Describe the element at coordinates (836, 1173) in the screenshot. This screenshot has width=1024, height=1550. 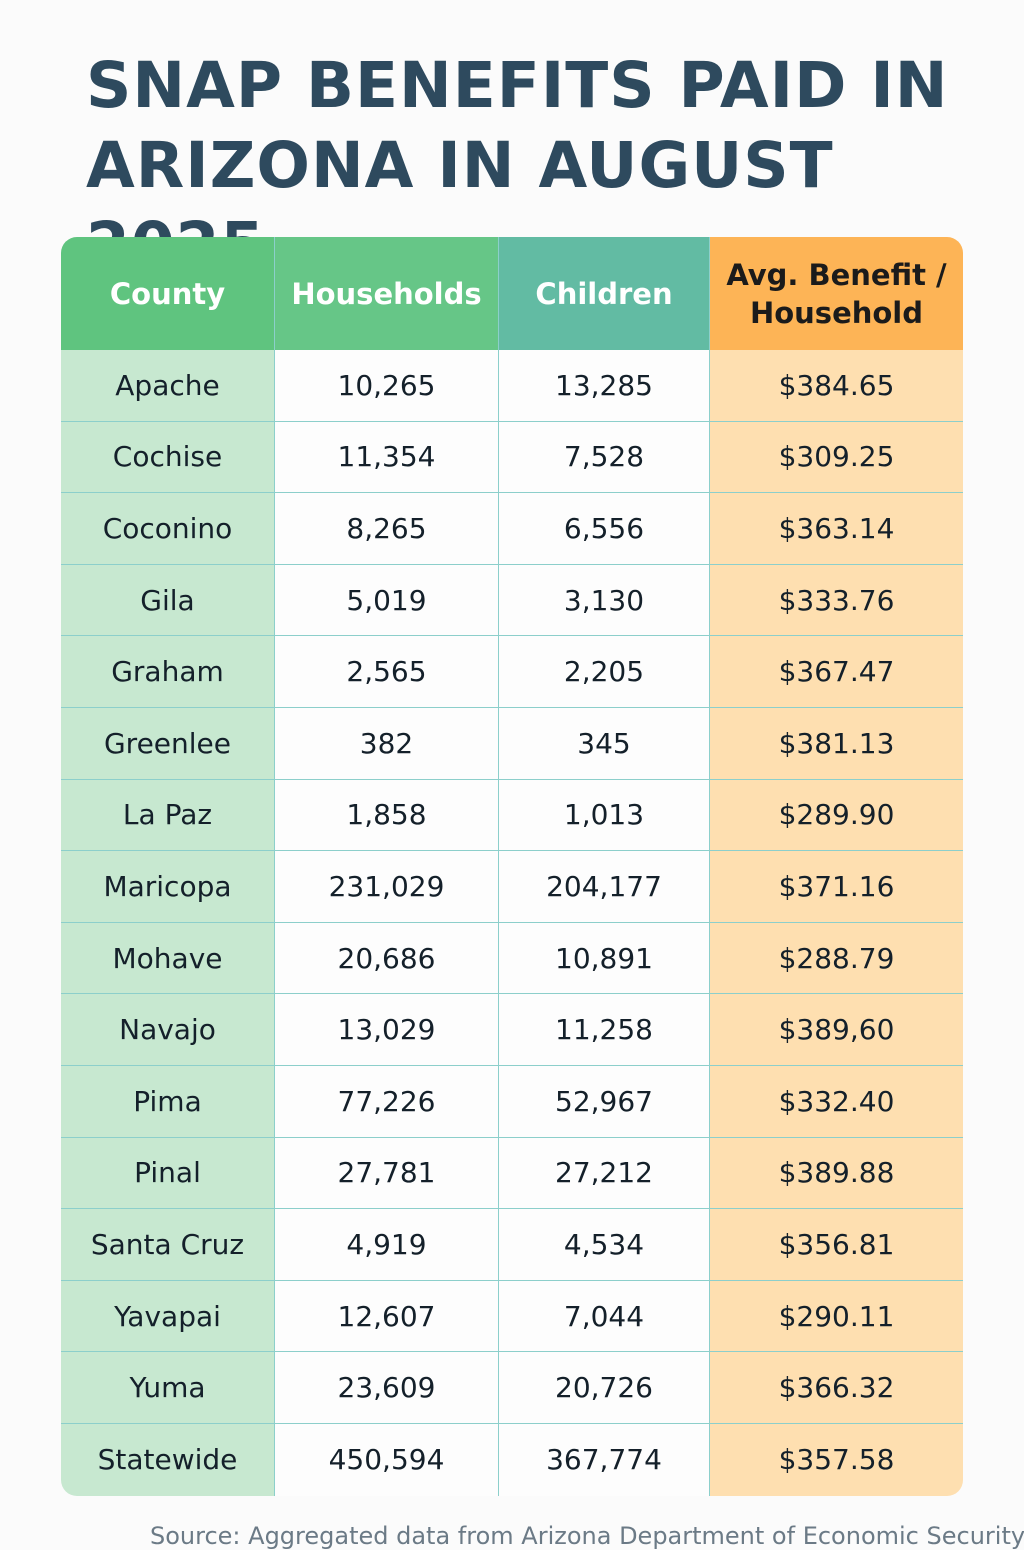
I see `table-cell-avg-benefit: $389.88` at that location.